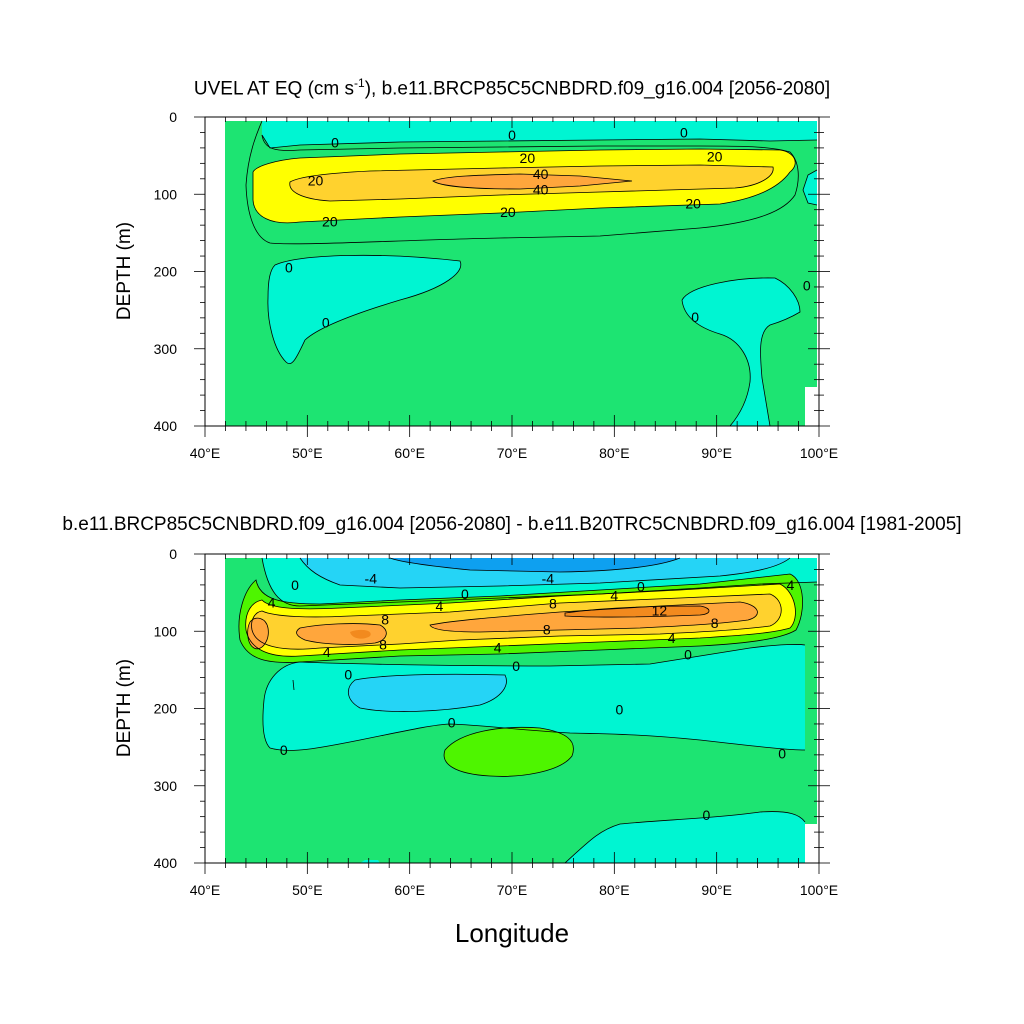 Image resolution: width=1024 pixels, height=1024 pixels. Describe the element at coordinates (533, 697) in the screenshot. I see `bottom-deep-cyan-band` at that location.